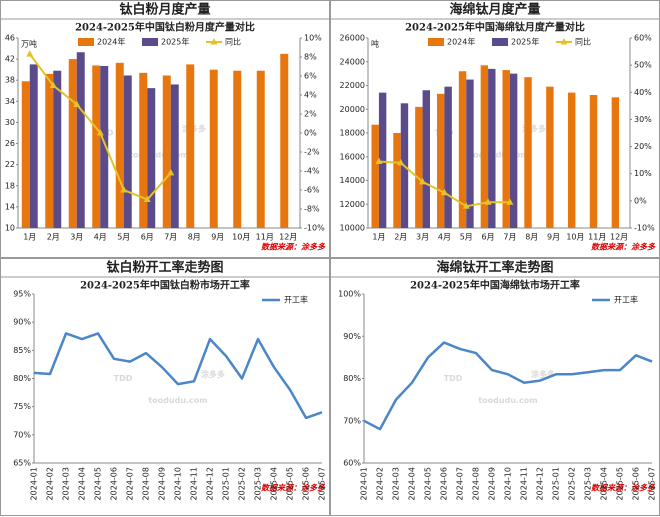 This screenshot has height=517, width=660. What do you see at coordinates (10, 80) in the screenshot?
I see `y-tick-label: 38` at bounding box center [10, 80].